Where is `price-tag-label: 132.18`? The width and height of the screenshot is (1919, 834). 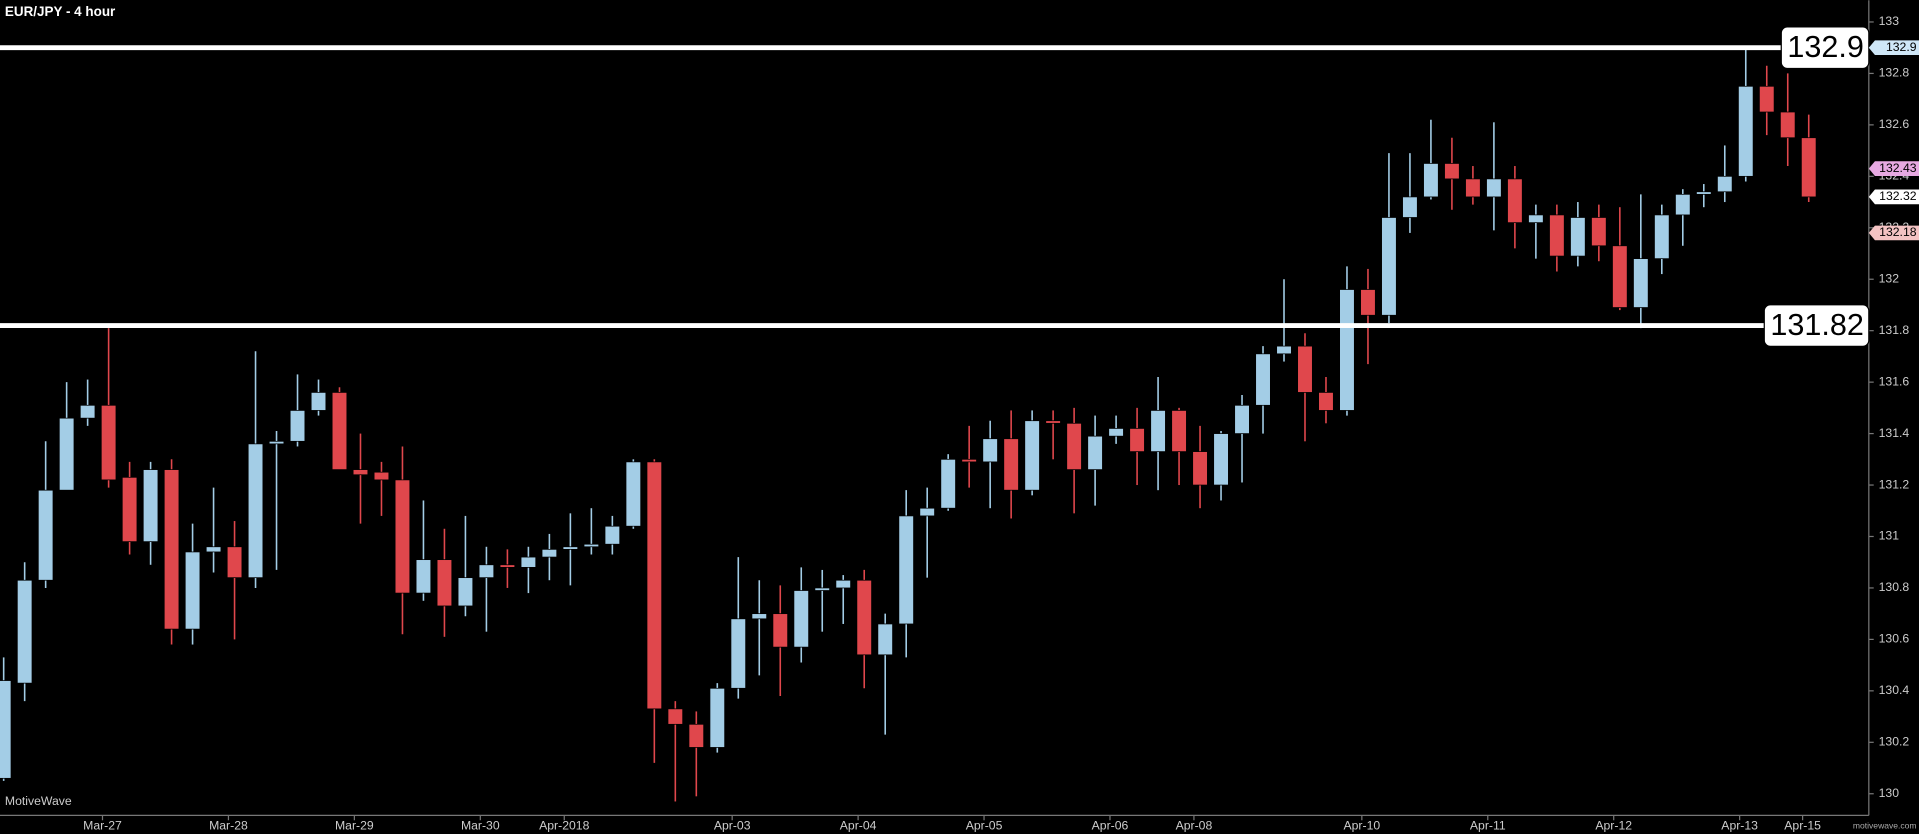 price-tag-label: 132.18 is located at coordinates (1898, 232).